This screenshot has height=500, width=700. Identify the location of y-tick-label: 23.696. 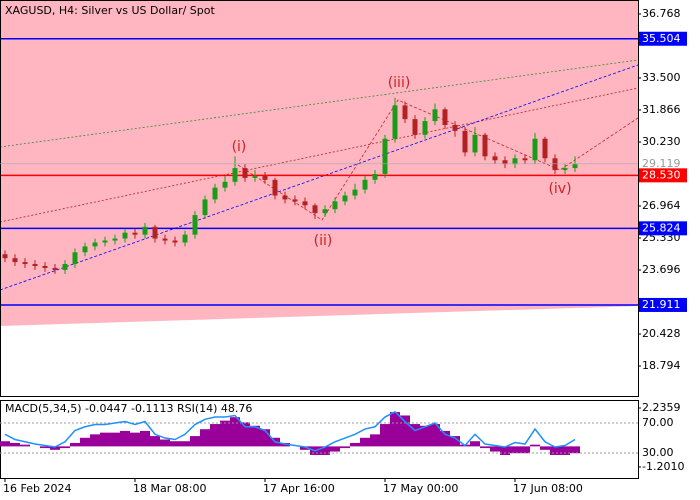
(661, 269).